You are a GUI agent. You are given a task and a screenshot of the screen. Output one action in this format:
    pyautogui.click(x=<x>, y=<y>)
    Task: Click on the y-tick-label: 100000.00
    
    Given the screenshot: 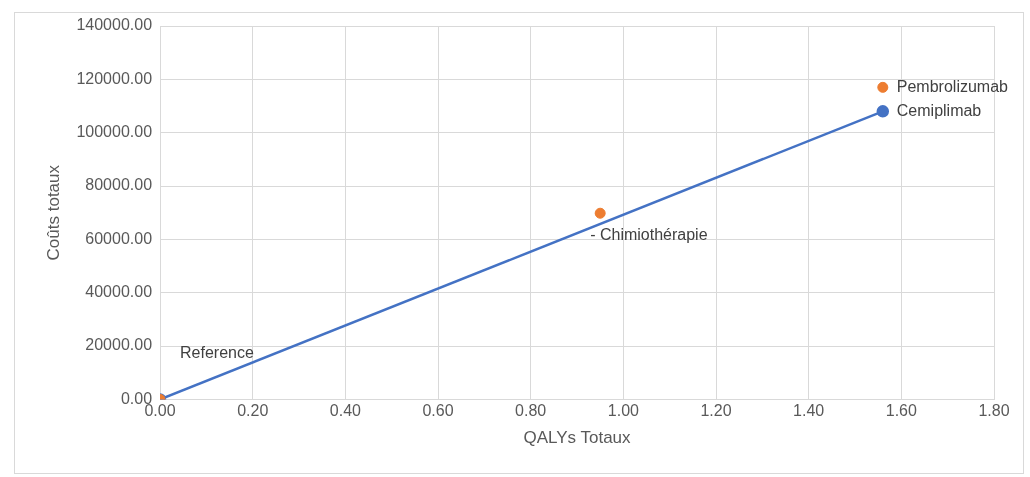 What is the action you would take?
    pyautogui.click(x=114, y=132)
    